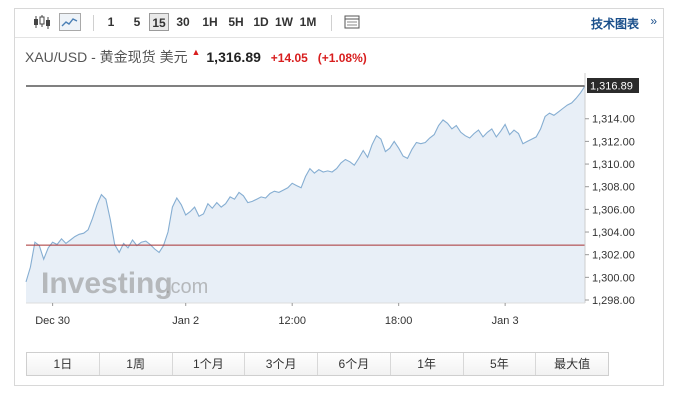 The width and height of the screenshot is (675, 400). What do you see at coordinates (159, 22) in the screenshot?
I see `timeframe-15: 15` at bounding box center [159, 22].